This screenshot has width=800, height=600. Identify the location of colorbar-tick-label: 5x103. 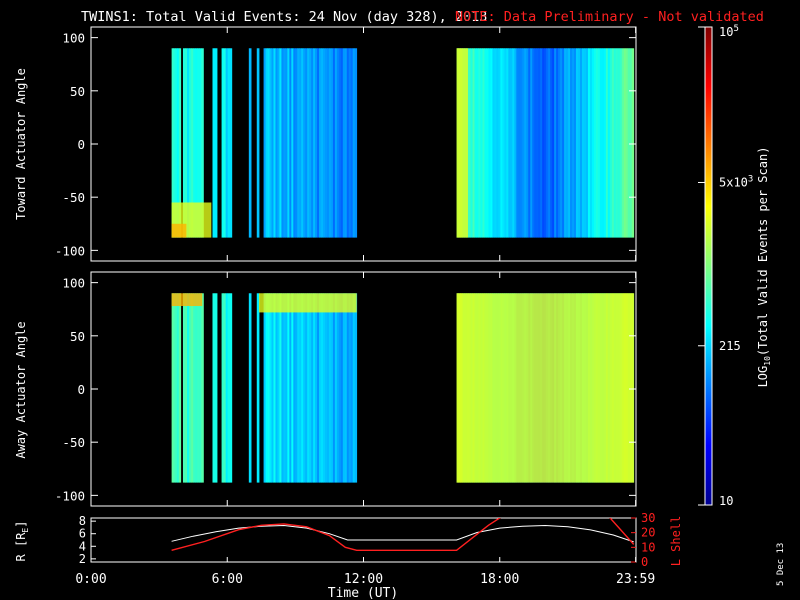
(736, 181).